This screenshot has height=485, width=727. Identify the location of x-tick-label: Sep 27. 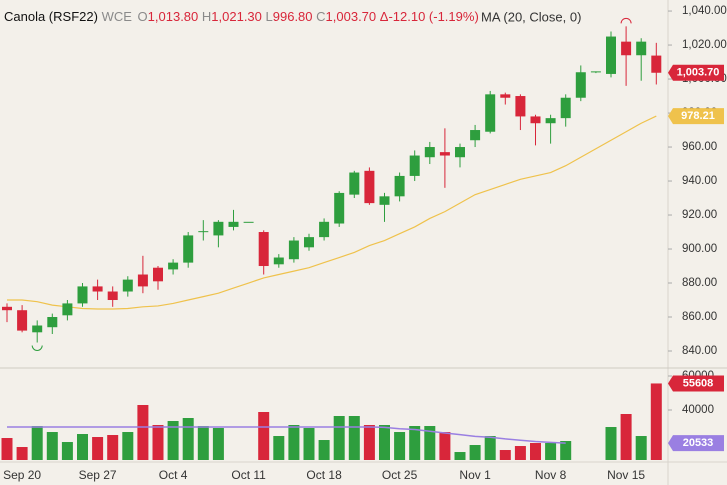
(98, 475).